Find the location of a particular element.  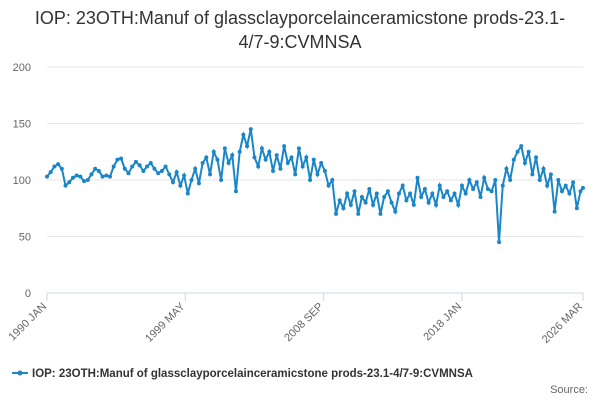

legend-marker is located at coordinates (20, 373).